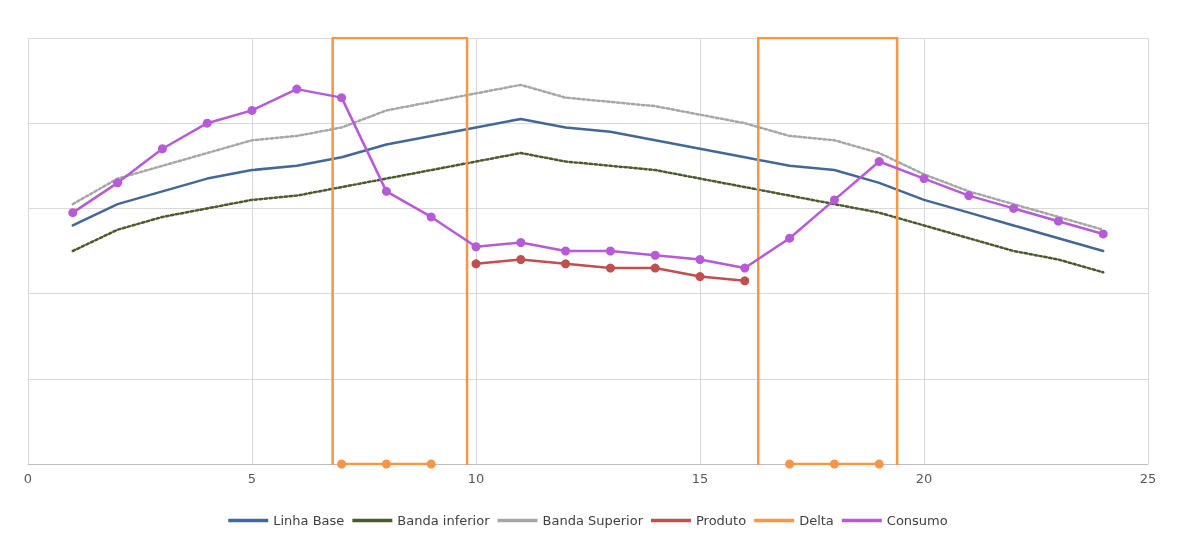  What do you see at coordinates (309, 520) in the screenshot?
I see `legend-label: Linha Base` at bounding box center [309, 520].